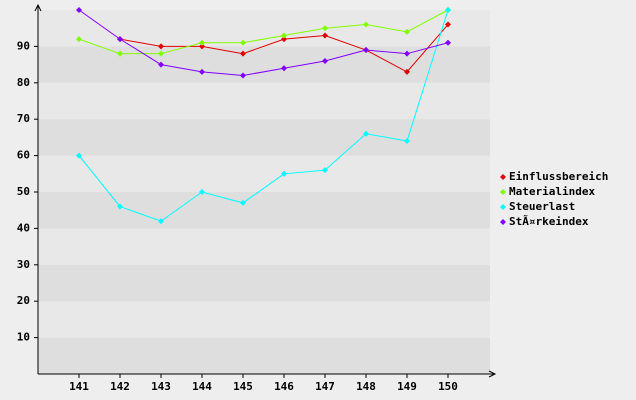 This screenshot has height=400, width=636. What do you see at coordinates (325, 386) in the screenshot?
I see `x-tick-label: 147` at bounding box center [325, 386].